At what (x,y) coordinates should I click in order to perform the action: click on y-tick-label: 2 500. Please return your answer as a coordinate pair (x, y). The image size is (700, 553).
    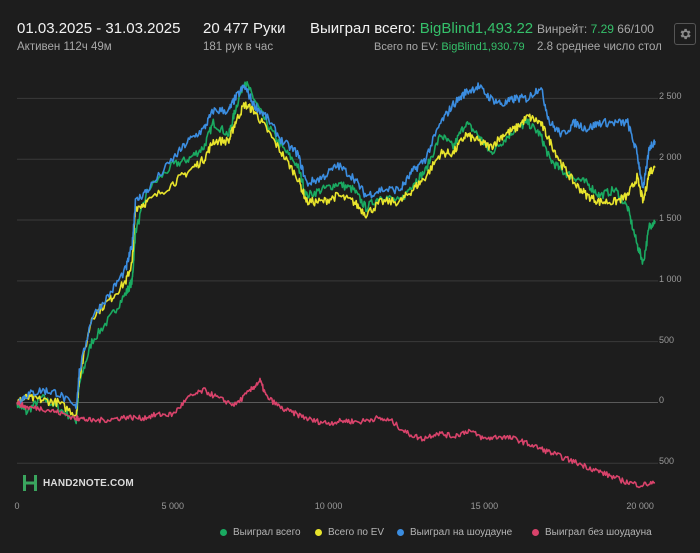
    Looking at the image, I should click on (670, 96).